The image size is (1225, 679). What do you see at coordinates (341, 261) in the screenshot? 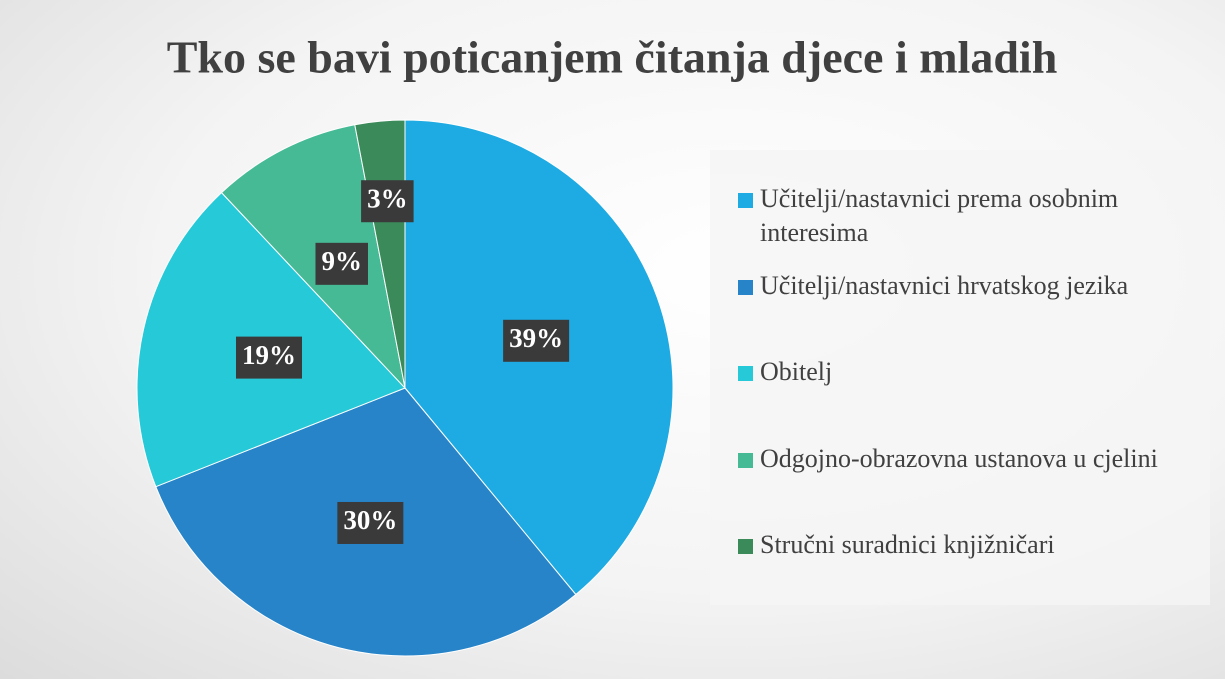
I see `data-label-text: 9%` at bounding box center [341, 261].